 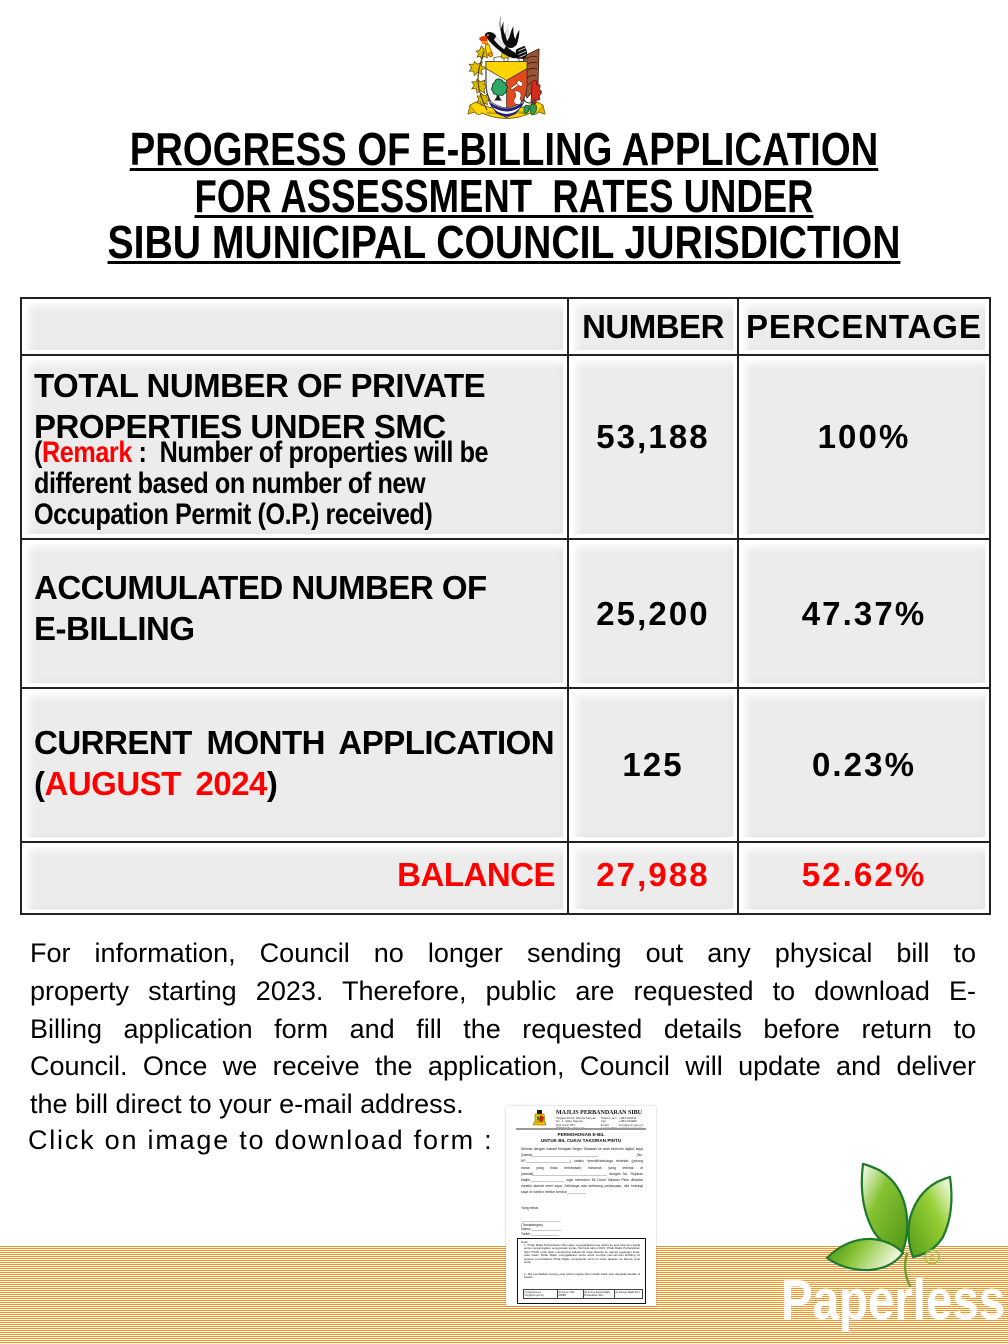 What do you see at coordinates (495, 113) in the screenshot?
I see `svg-text: MAJULAH` at bounding box center [495, 113].